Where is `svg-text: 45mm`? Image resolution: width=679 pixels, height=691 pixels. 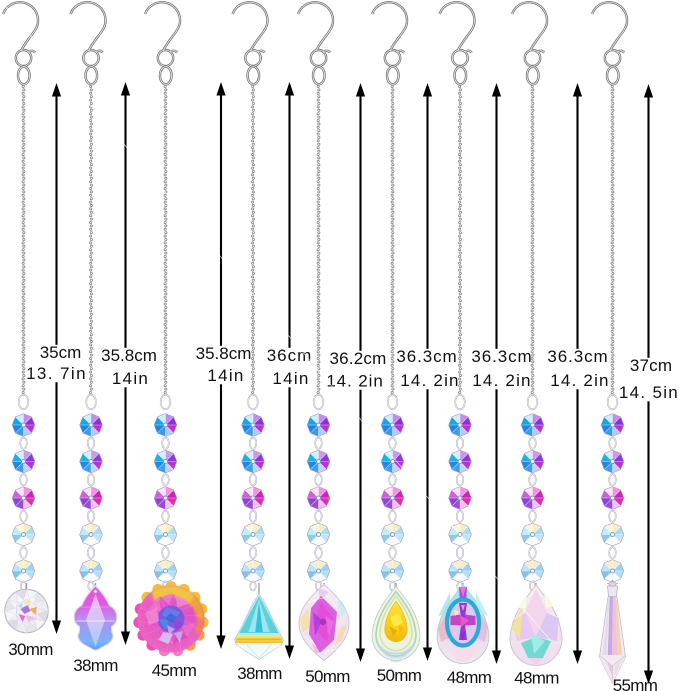 svg-text: 45mm is located at coordinates (174, 670).